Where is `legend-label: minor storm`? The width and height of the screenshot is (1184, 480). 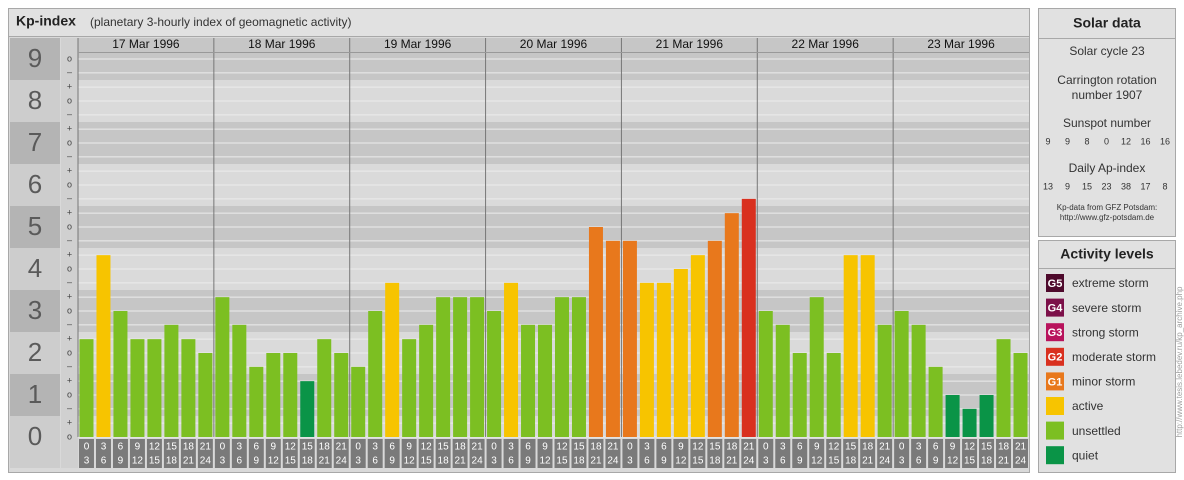 legend-label: minor storm is located at coordinates (1103, 382).